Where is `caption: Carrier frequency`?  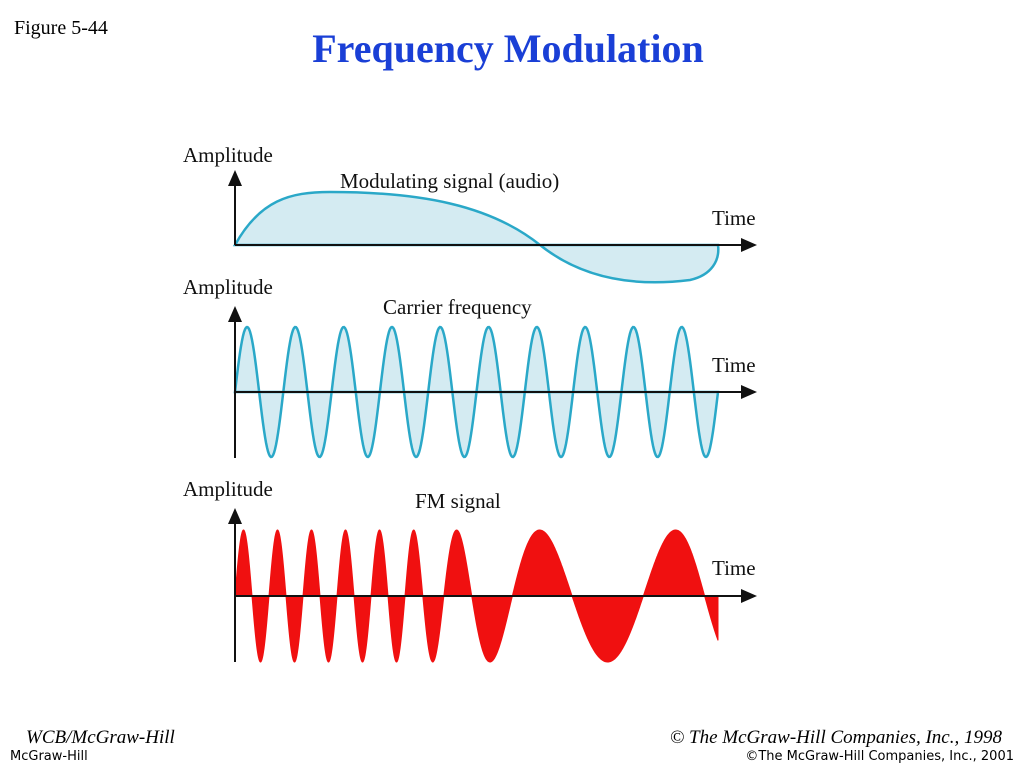 caption: Carrier frequency is located at coordinates (457, 307).